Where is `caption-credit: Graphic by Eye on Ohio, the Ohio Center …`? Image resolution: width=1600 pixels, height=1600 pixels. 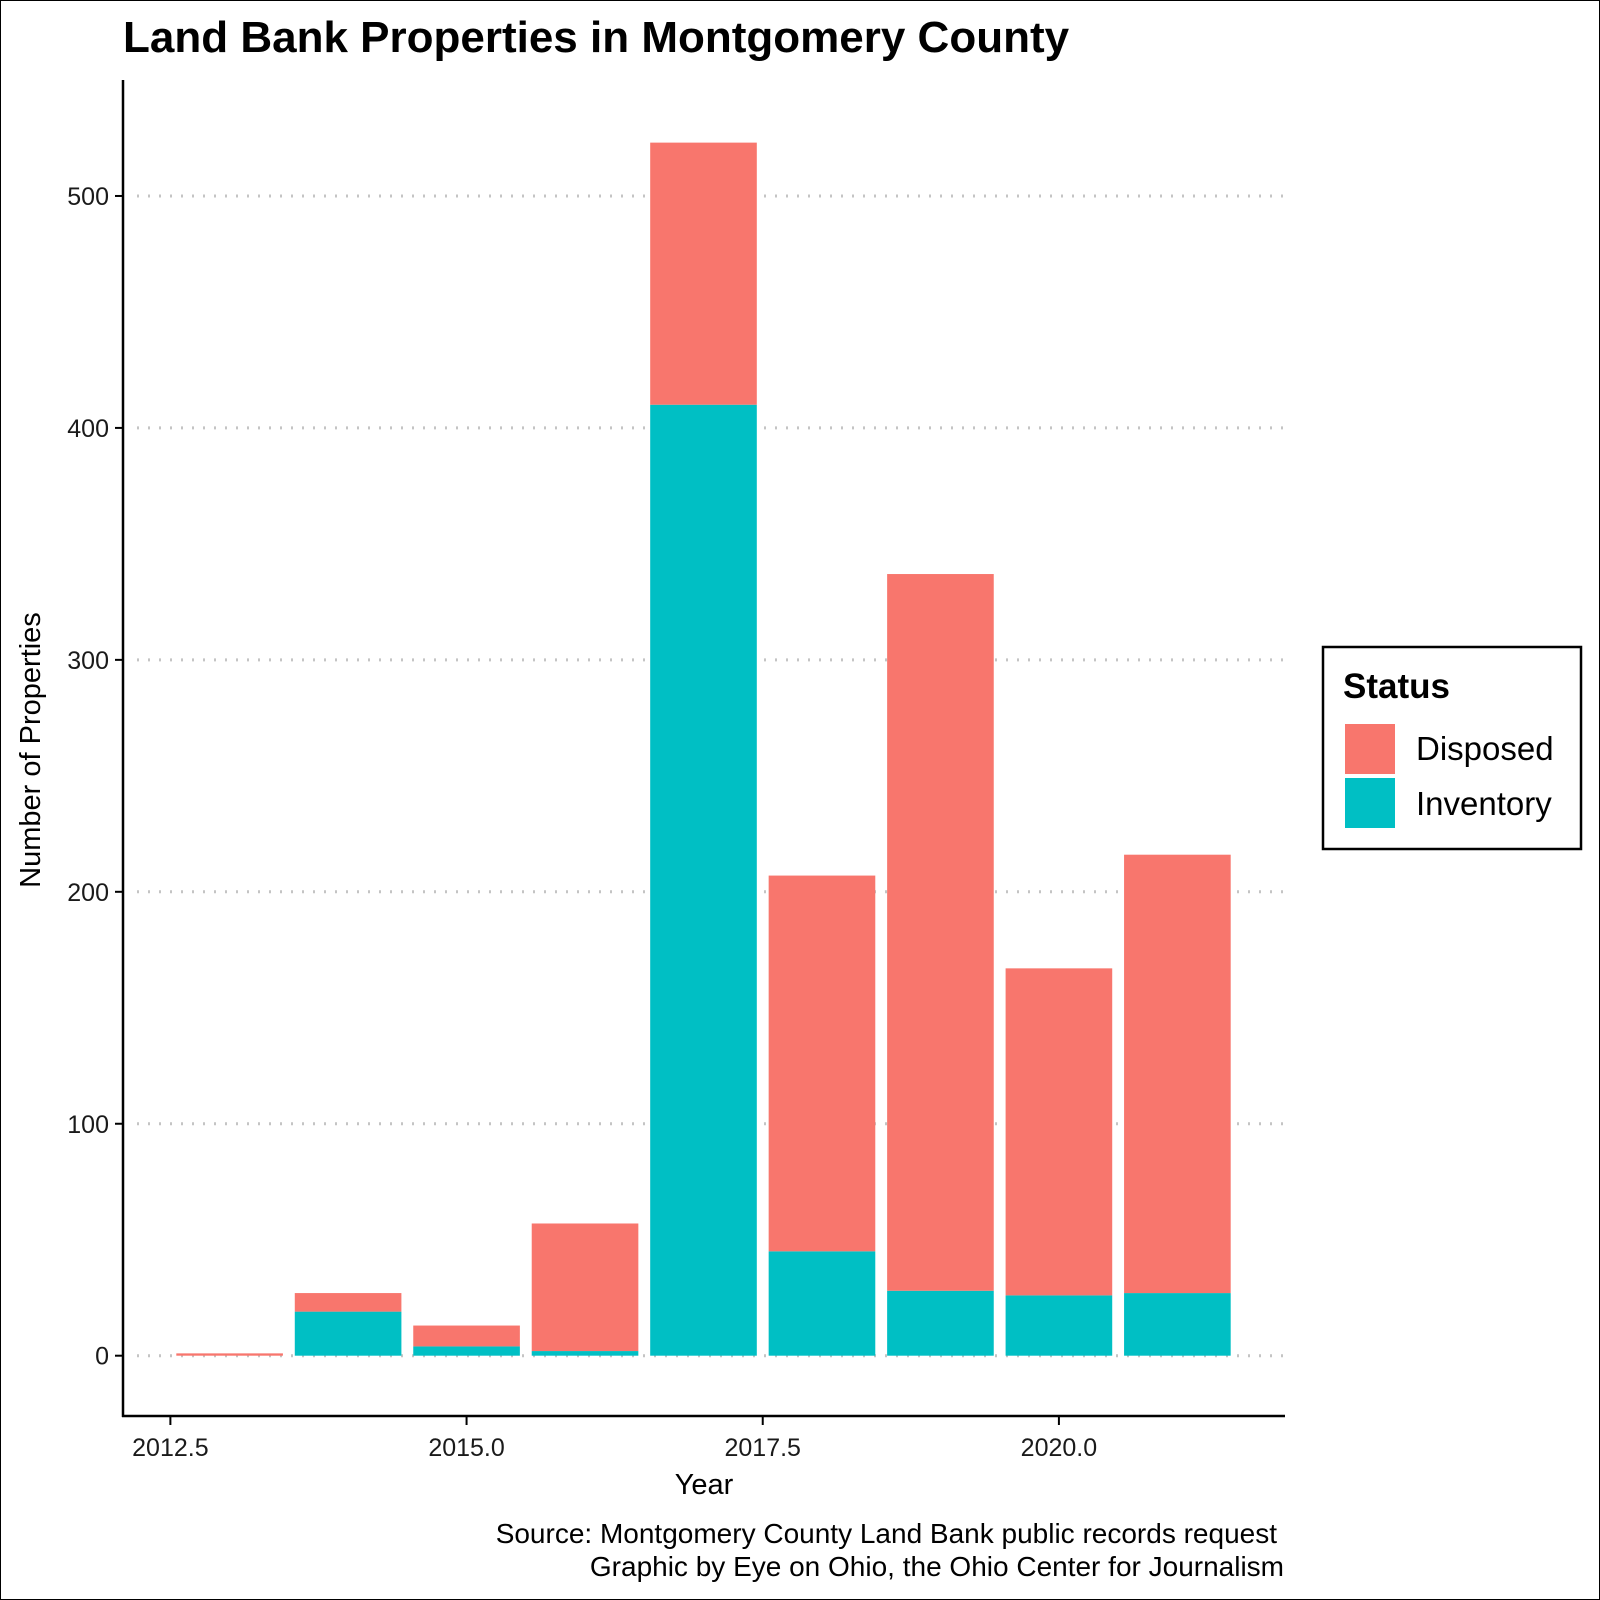
caption-credit: Graphic by Eye on Ohio, the Ohio Center … is located at coordinates (937, 1566).